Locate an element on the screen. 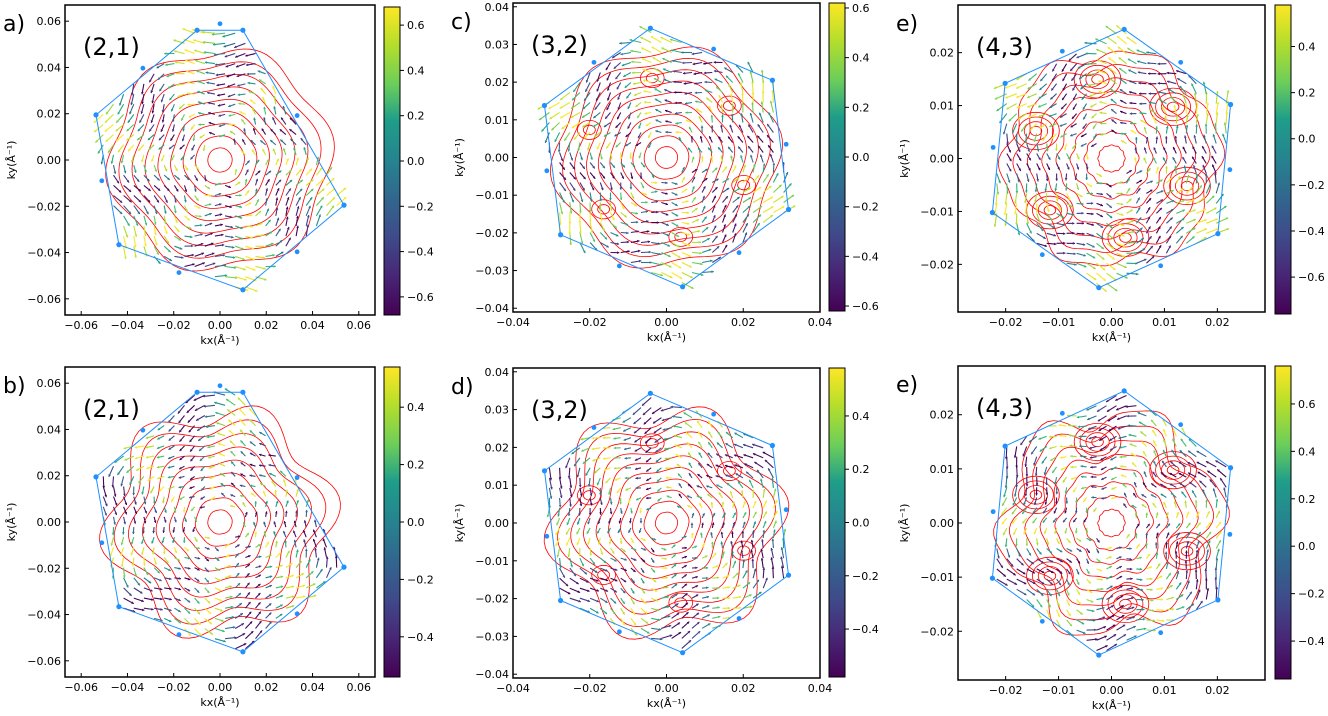 The image size is (1328, 716). x-tick-label: 0.06 is located at coordinates (359, 687).